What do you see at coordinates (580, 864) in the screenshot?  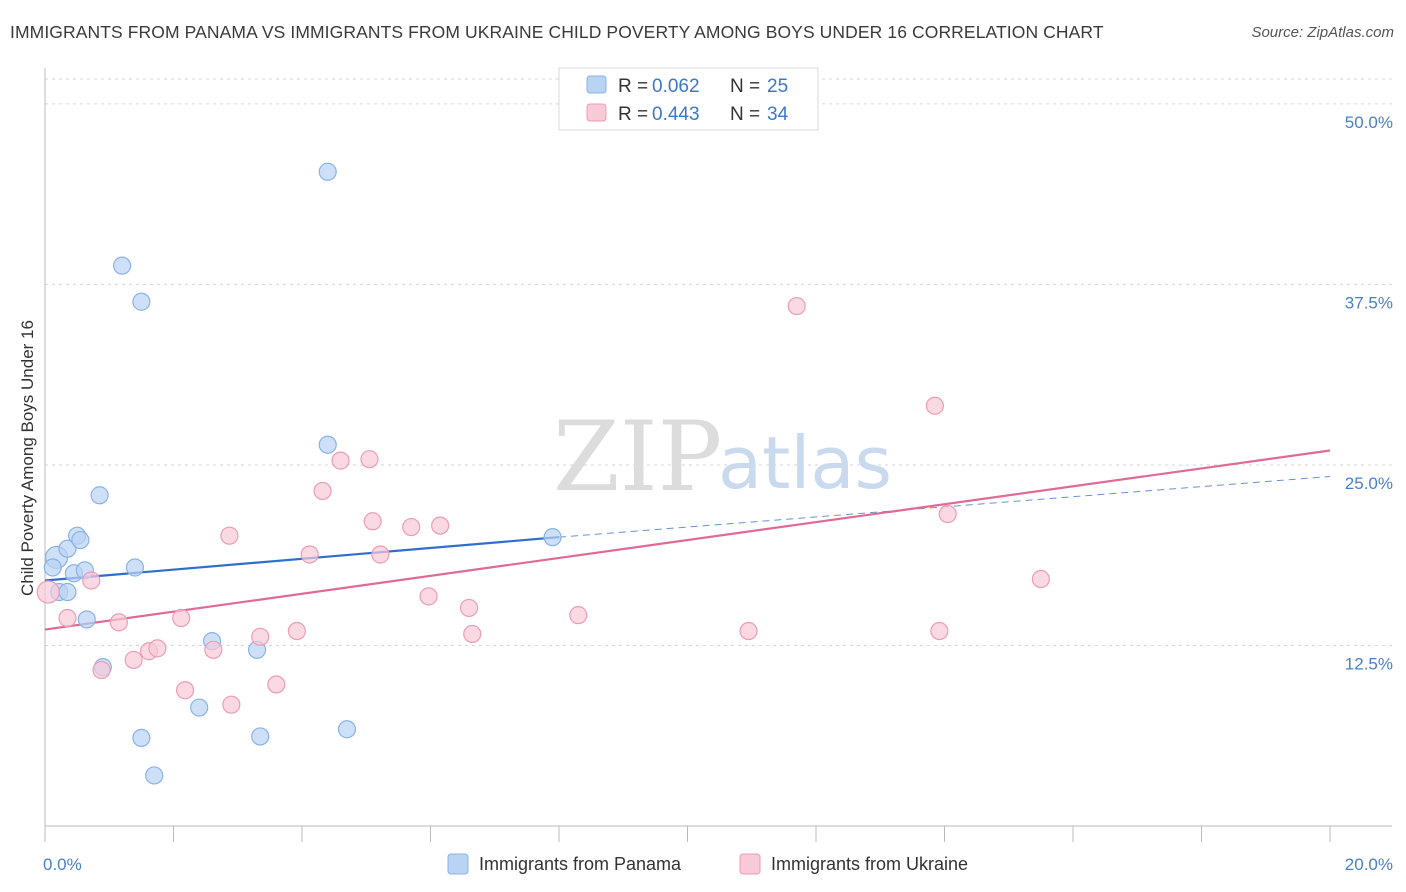 I see `bottom-legend-label-panama: Immigrants from Panama` at bounding box center [580, 864].